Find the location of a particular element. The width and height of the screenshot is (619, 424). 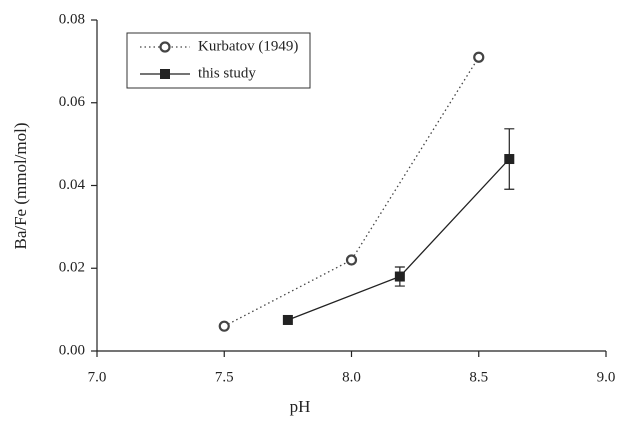

x-tick-label: 7.5 is located at coordinates (224, 377).